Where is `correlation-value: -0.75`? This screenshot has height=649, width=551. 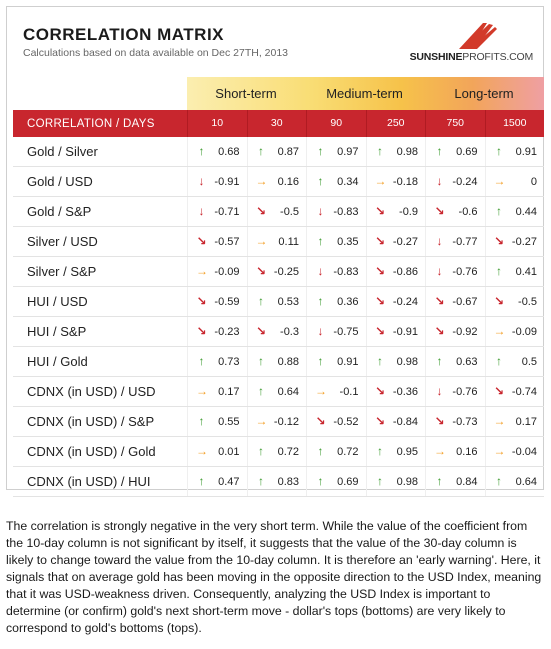
correlation-value: -0.75 is located at coordinates (346, 331).